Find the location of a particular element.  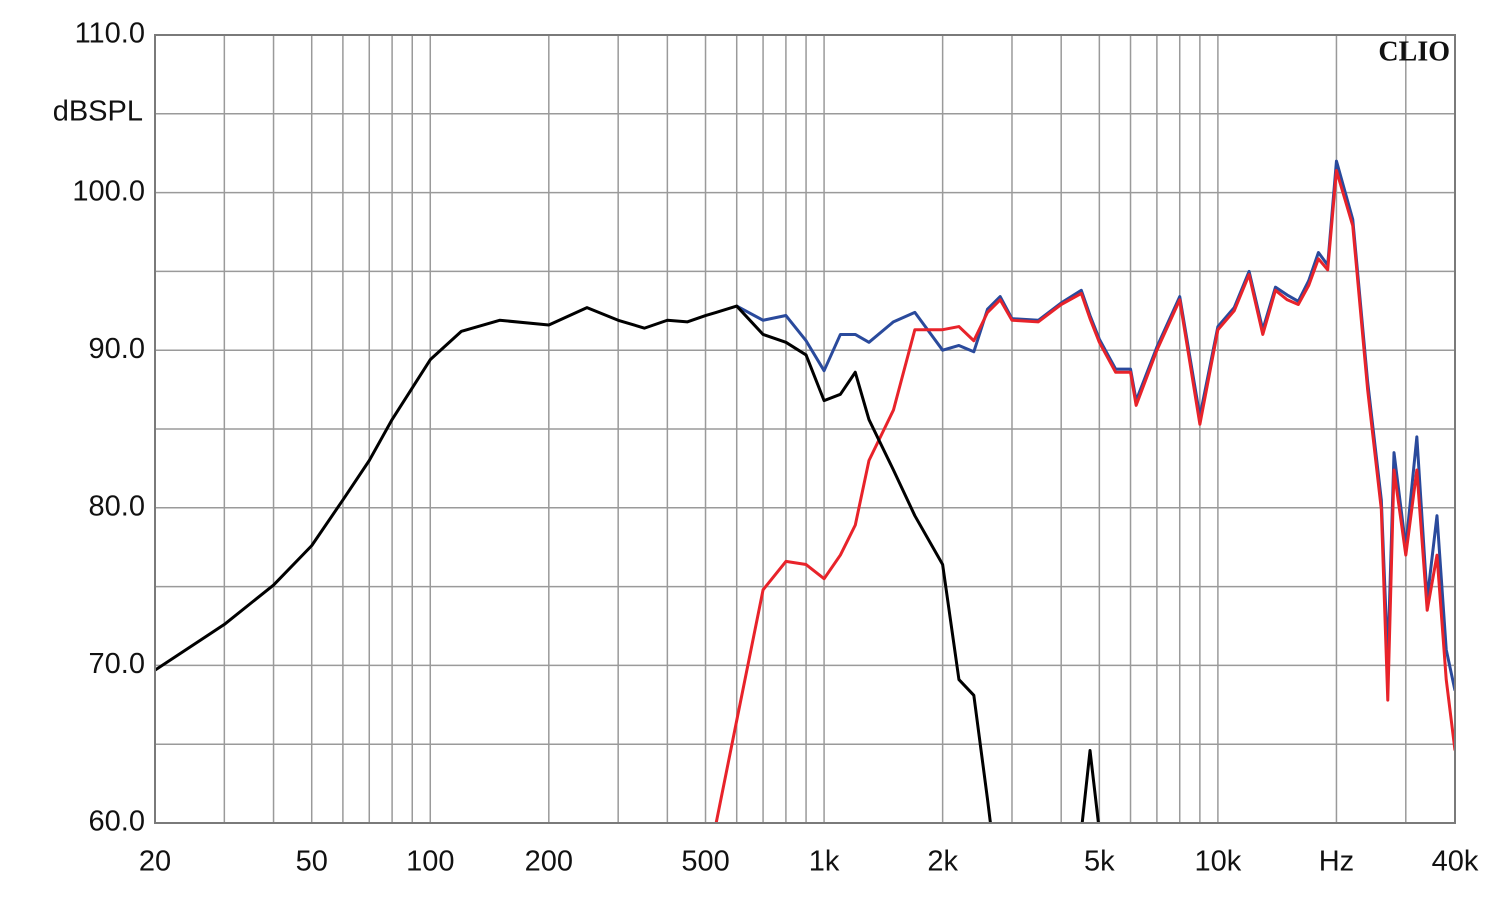

x-tick-label: 5k is located at coordinates (1099, 862).